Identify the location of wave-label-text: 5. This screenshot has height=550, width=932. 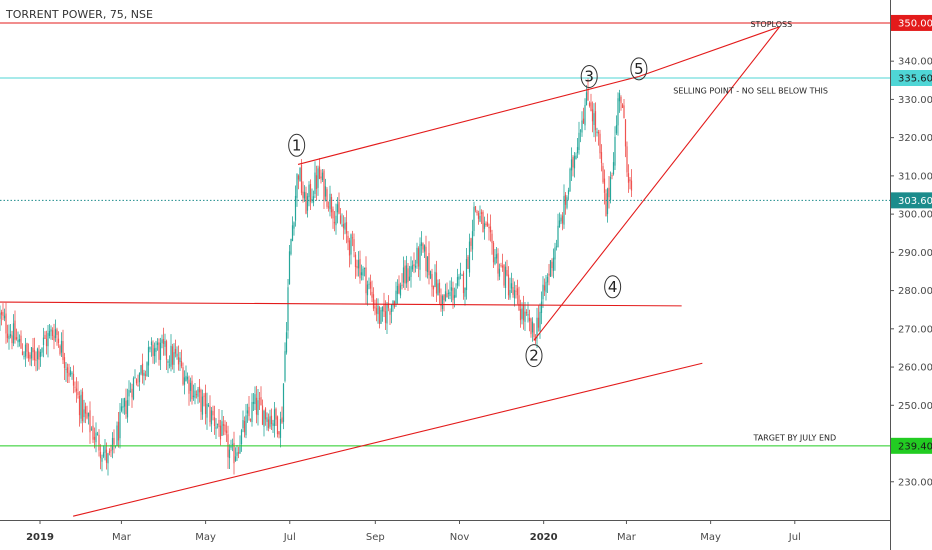
(639, 69).